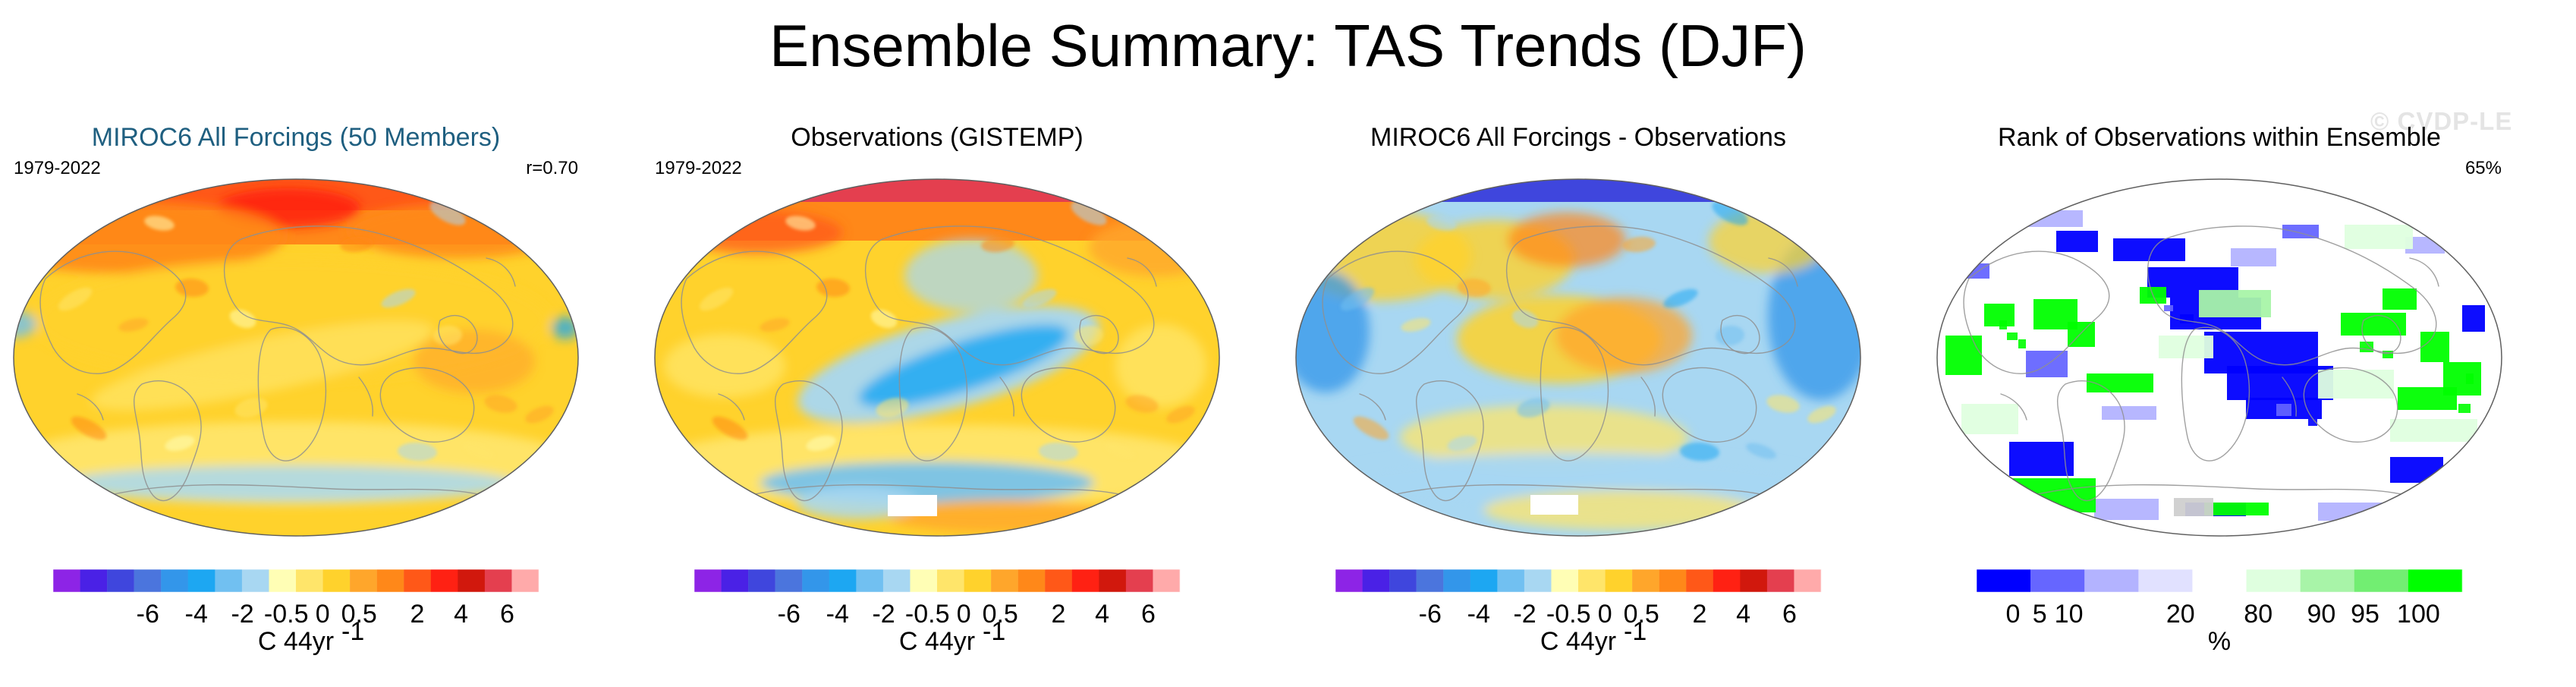 This screenshot has width=2576, height=687. I want to click on colorbar-tick-label-1: 0, so click(2013, 614).